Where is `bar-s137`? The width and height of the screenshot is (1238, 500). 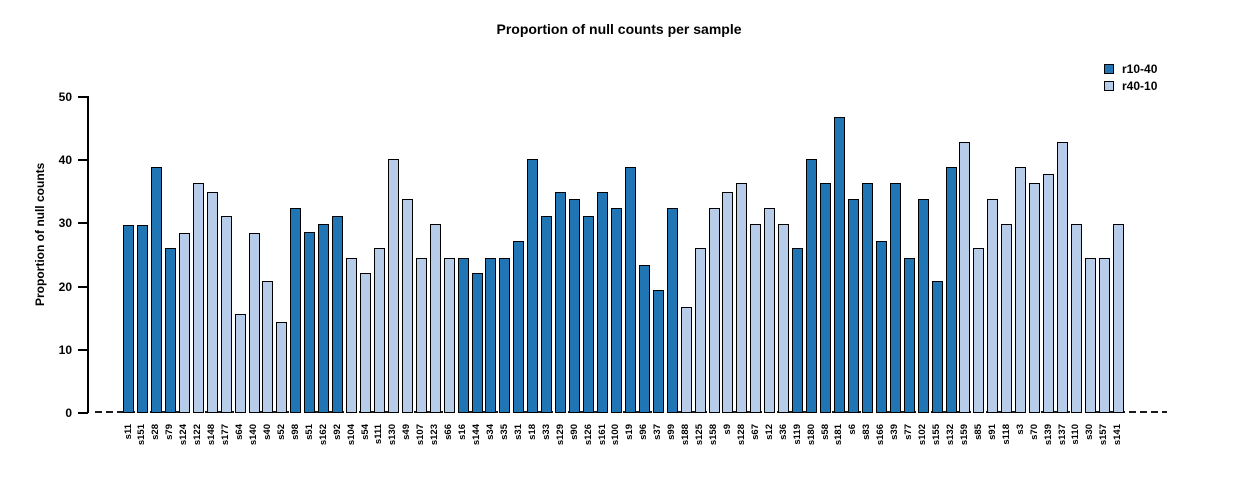
bar-s137 is located at coordinates (1062, 277).